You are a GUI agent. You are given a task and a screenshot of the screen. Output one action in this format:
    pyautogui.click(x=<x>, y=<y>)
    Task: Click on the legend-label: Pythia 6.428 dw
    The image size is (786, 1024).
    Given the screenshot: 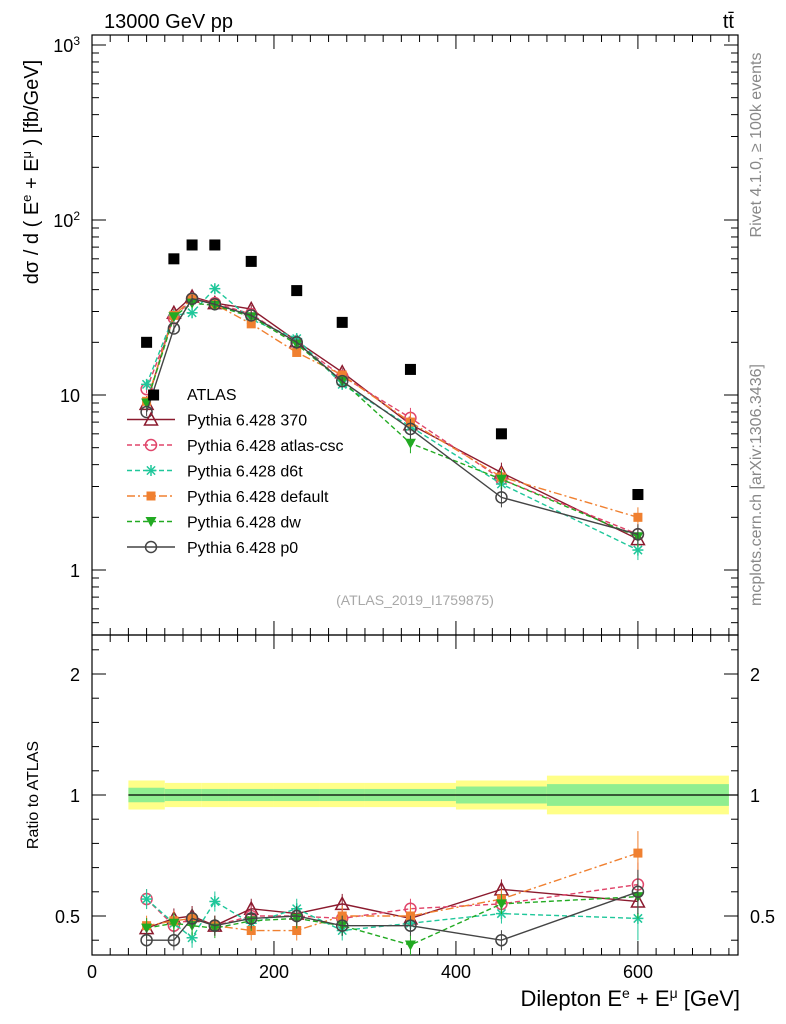 What is the action you would take?
    pyautogui.click(x=244, y=523)
    